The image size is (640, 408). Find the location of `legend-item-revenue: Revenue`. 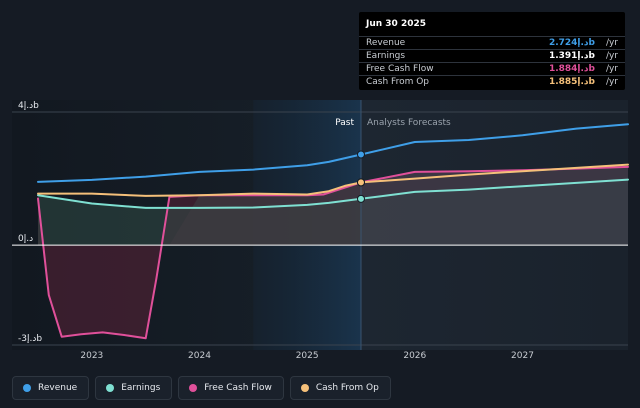

legend-item-revenue: Revenue is located at coordinates (51, 388).